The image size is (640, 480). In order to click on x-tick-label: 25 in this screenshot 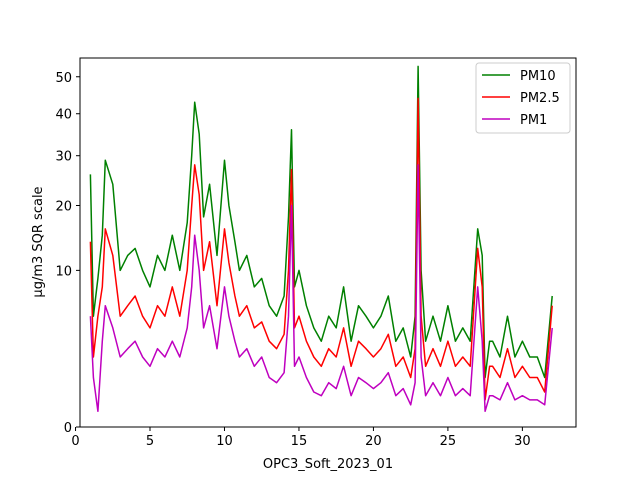, I will do `click(448, 441)`.